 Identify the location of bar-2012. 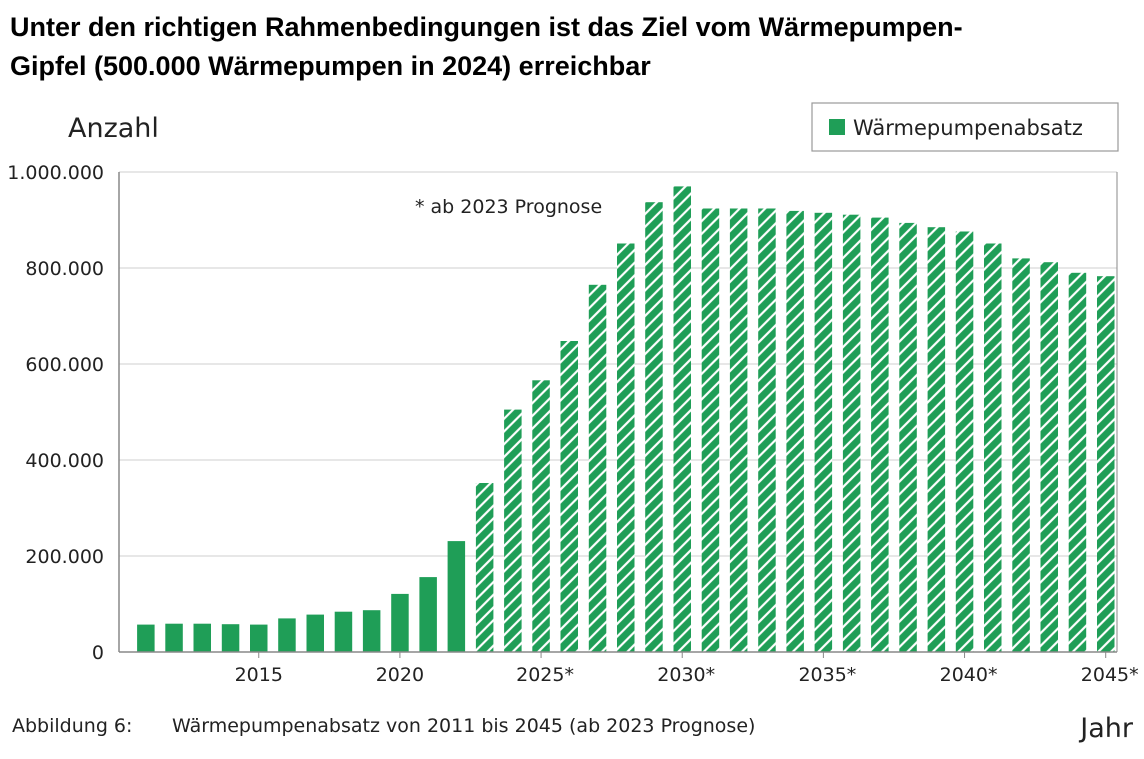
(174, 637).